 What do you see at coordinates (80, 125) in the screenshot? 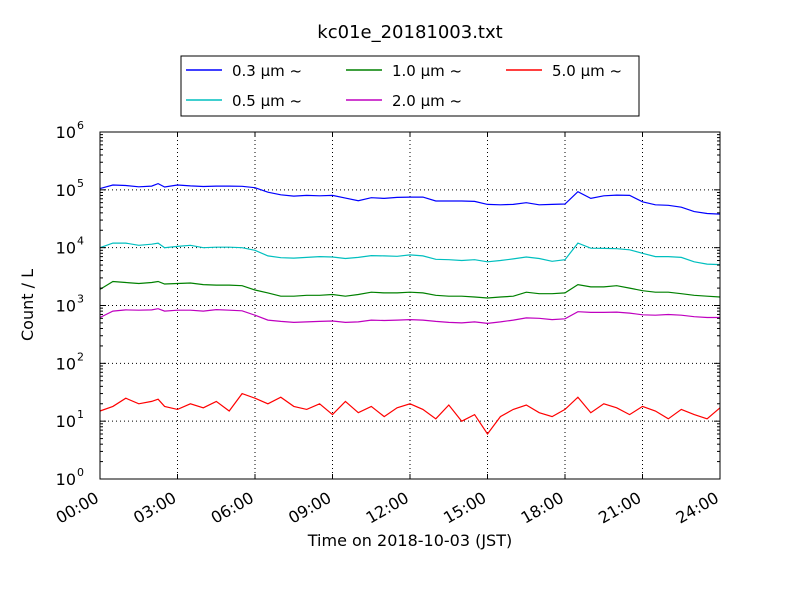
I see `y-tick-exponent: 6` at bounding box center [80, 125].